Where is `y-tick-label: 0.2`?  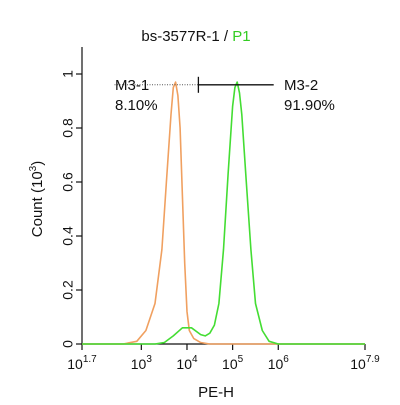
y-tick-label: 0.2 is located at coordinates (68, 290).